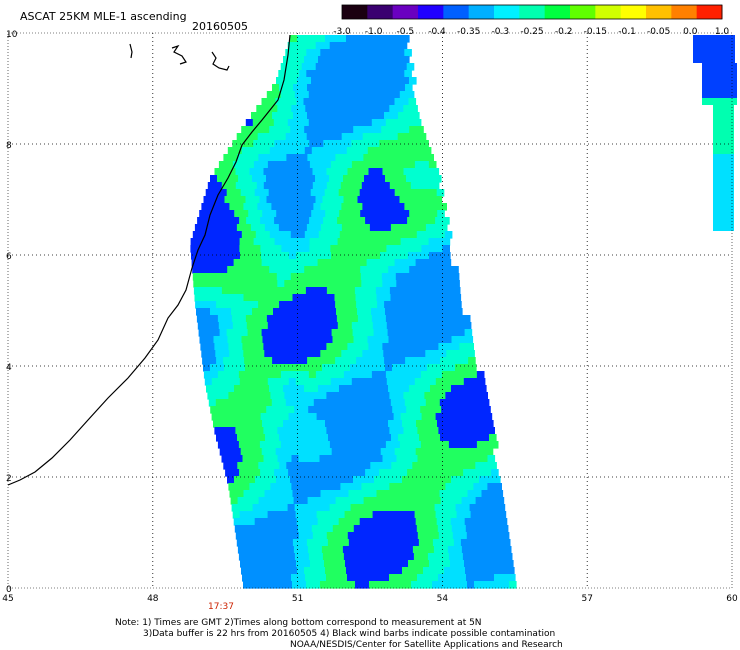 This screenshot has width=740, height=650. Describe the element at coordinates (532, 12) in the screenshot. I see `colorbar-frame` at that location.